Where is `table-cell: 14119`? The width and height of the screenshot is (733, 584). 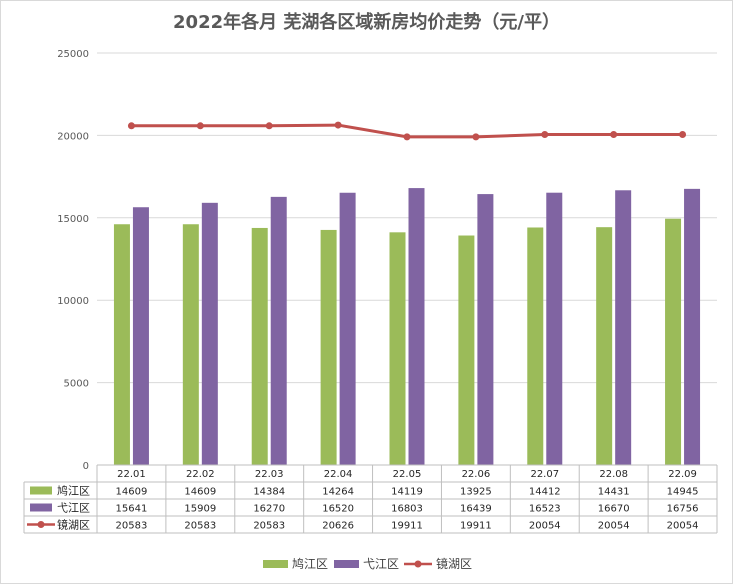 table-cell: 14119 is located at coordinates (407, 492).